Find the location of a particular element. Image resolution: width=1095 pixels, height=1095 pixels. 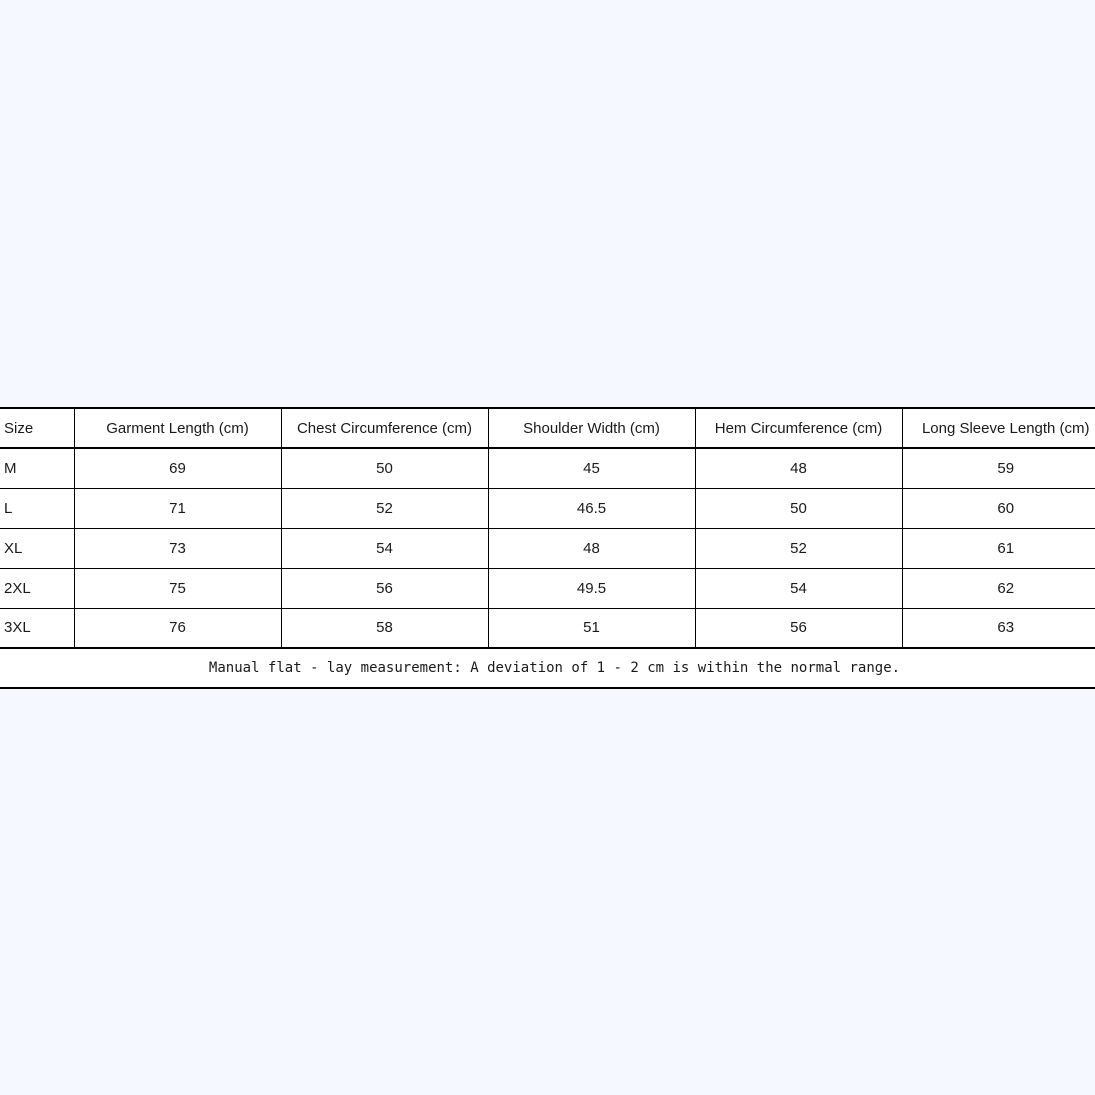

cell-hem-circumference: 52 is located at coordinates (799, 548).